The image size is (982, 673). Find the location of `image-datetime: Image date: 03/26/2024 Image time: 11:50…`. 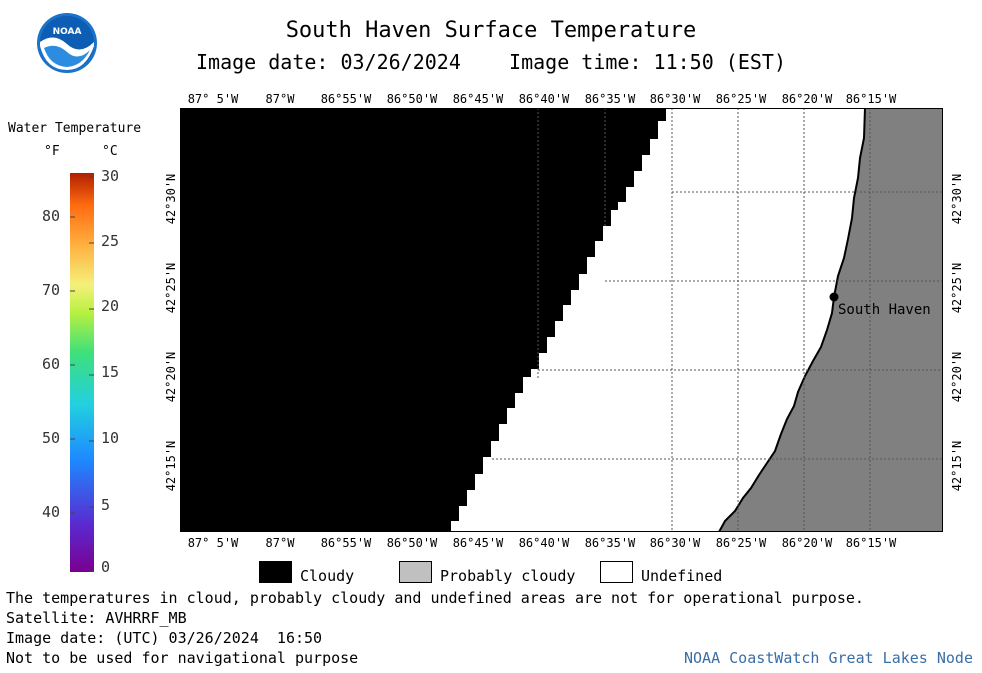

image-datetime: Image date: 03/26/2024 Image time: 11:50… is located at coordinates (490, 62).